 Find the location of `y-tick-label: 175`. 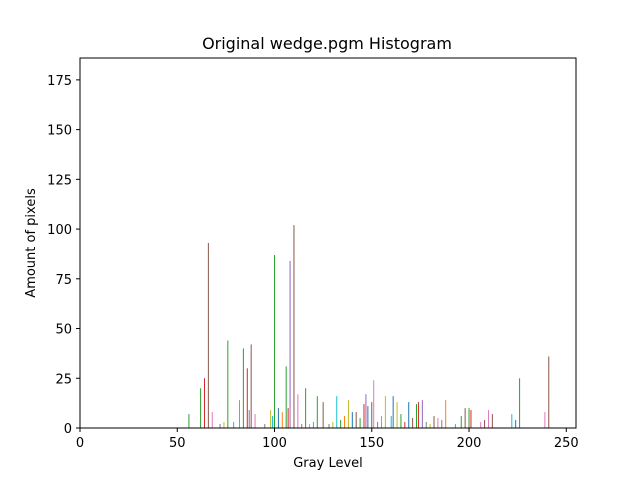

y-tick-label: 175 is located at coordinates (59, 81).